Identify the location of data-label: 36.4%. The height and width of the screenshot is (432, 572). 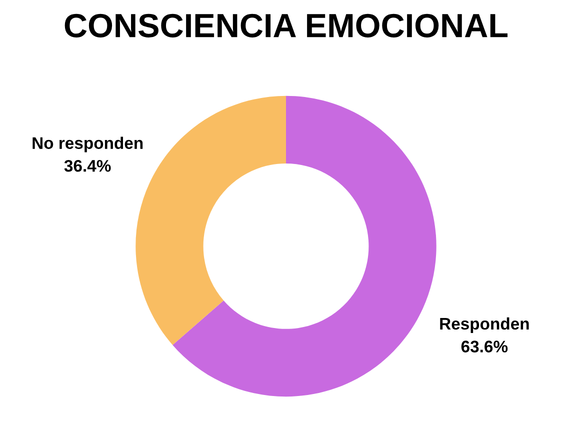
(87, 166).